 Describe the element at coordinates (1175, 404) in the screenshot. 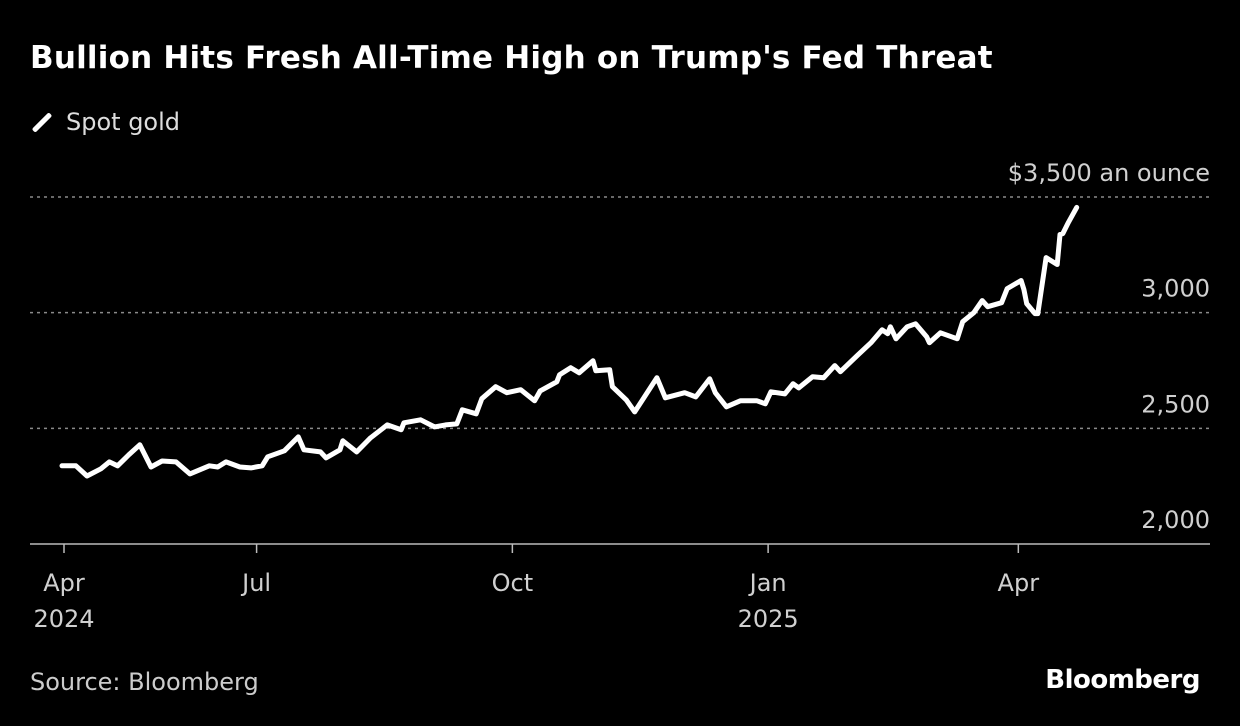

I see `y-tick-label: 2,500` at that location.